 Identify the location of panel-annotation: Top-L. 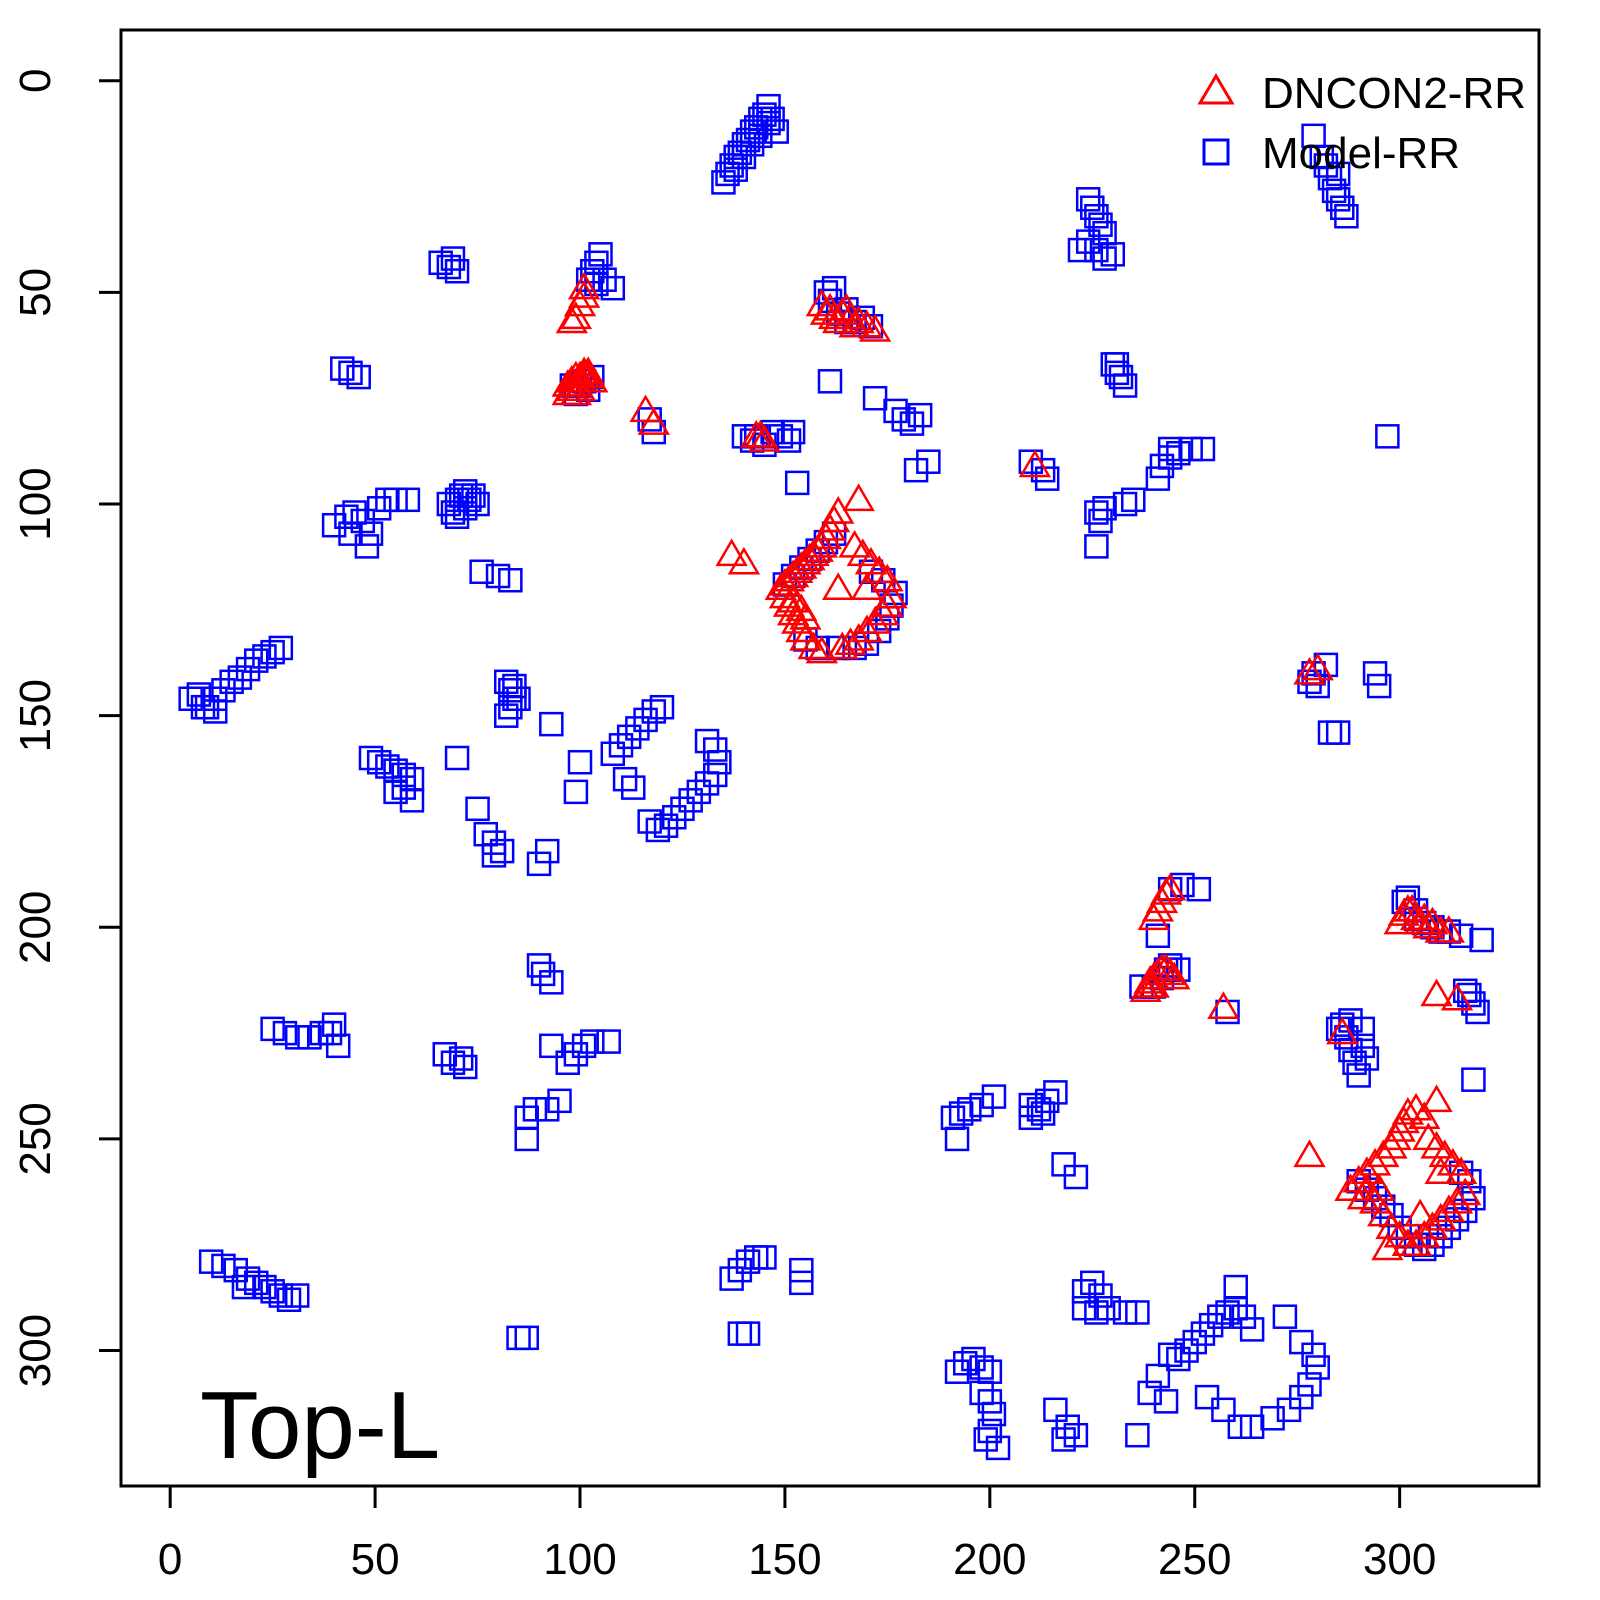
(320, 1425).